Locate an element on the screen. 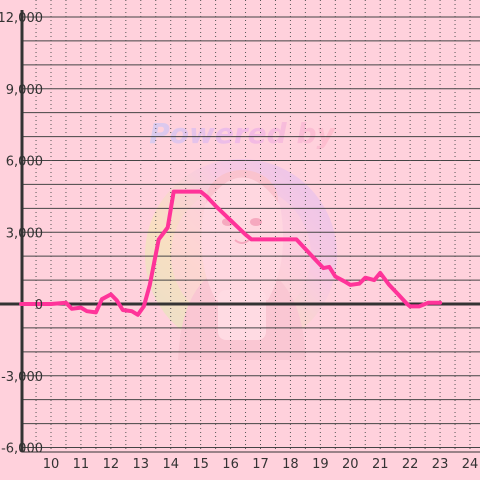  x-tick-label: 14 is located at coordinates (170, 464).